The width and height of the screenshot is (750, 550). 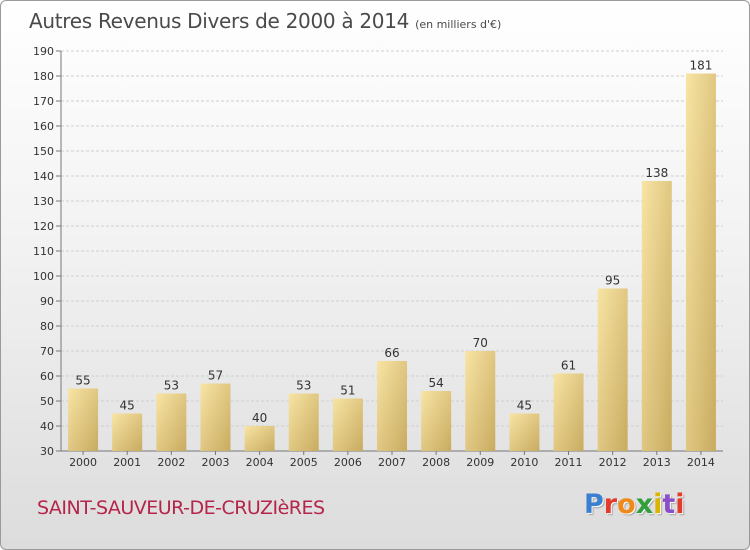 I want to click on x-tick-label: 2014, so click(x=701, y=462).